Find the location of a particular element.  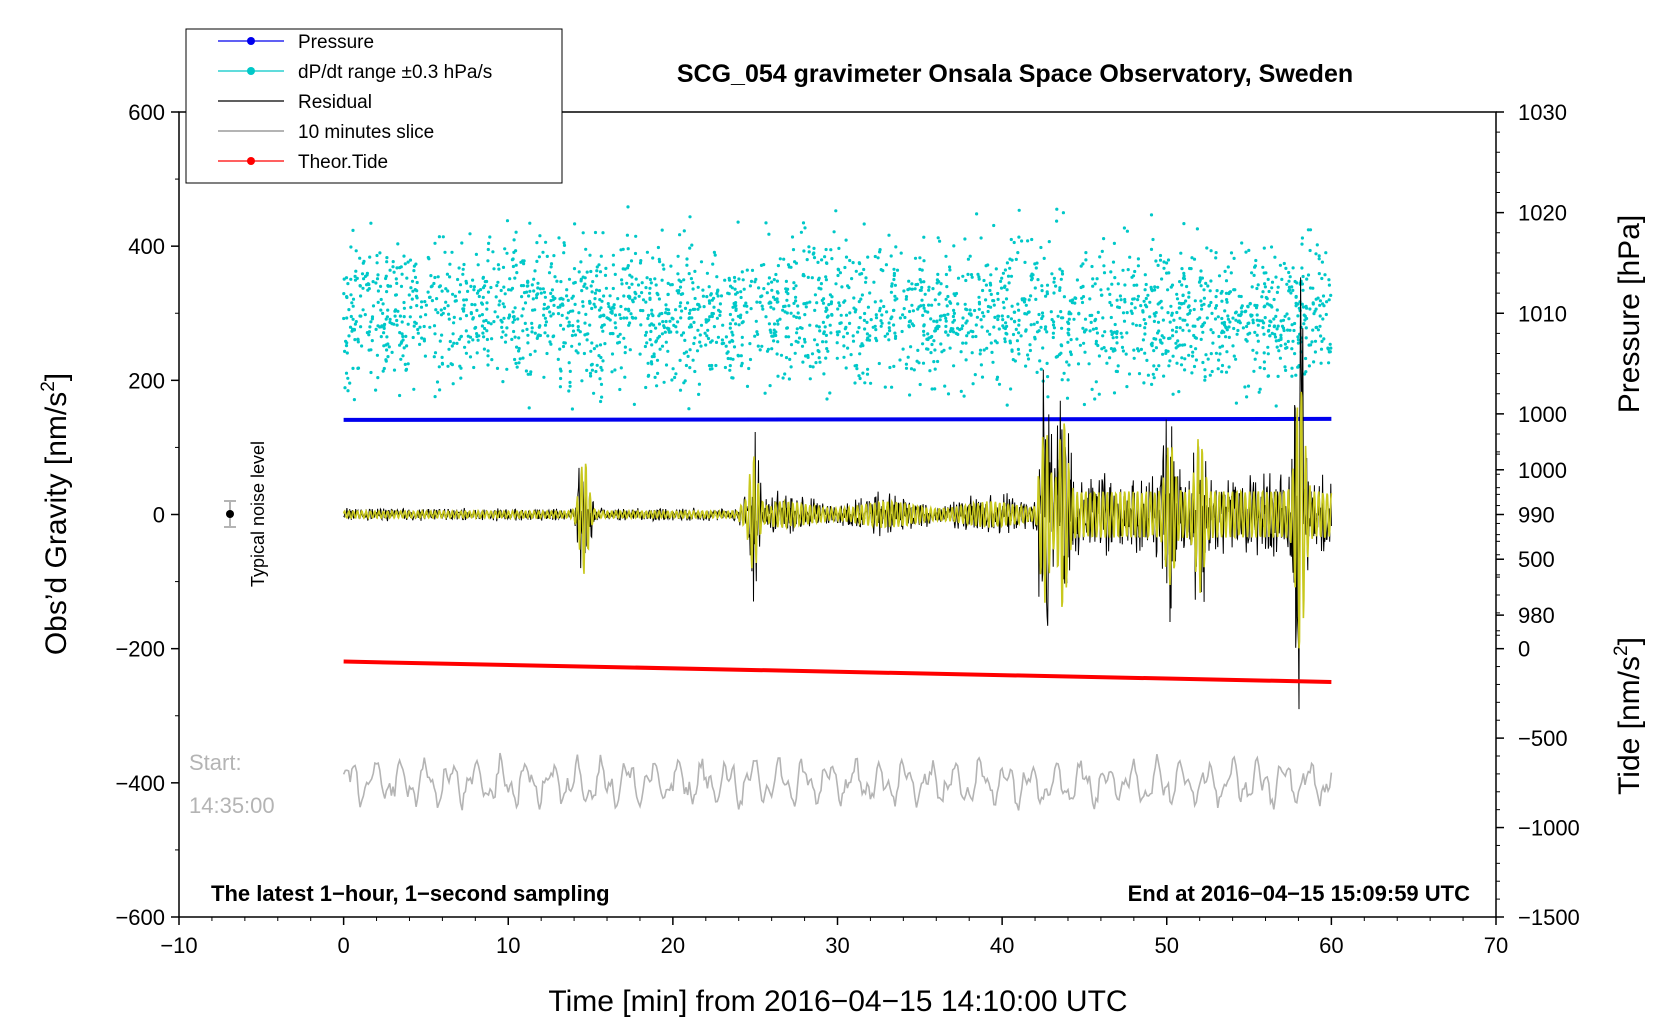

x-tick-label: 70 is located at coordinates (1496, 945).